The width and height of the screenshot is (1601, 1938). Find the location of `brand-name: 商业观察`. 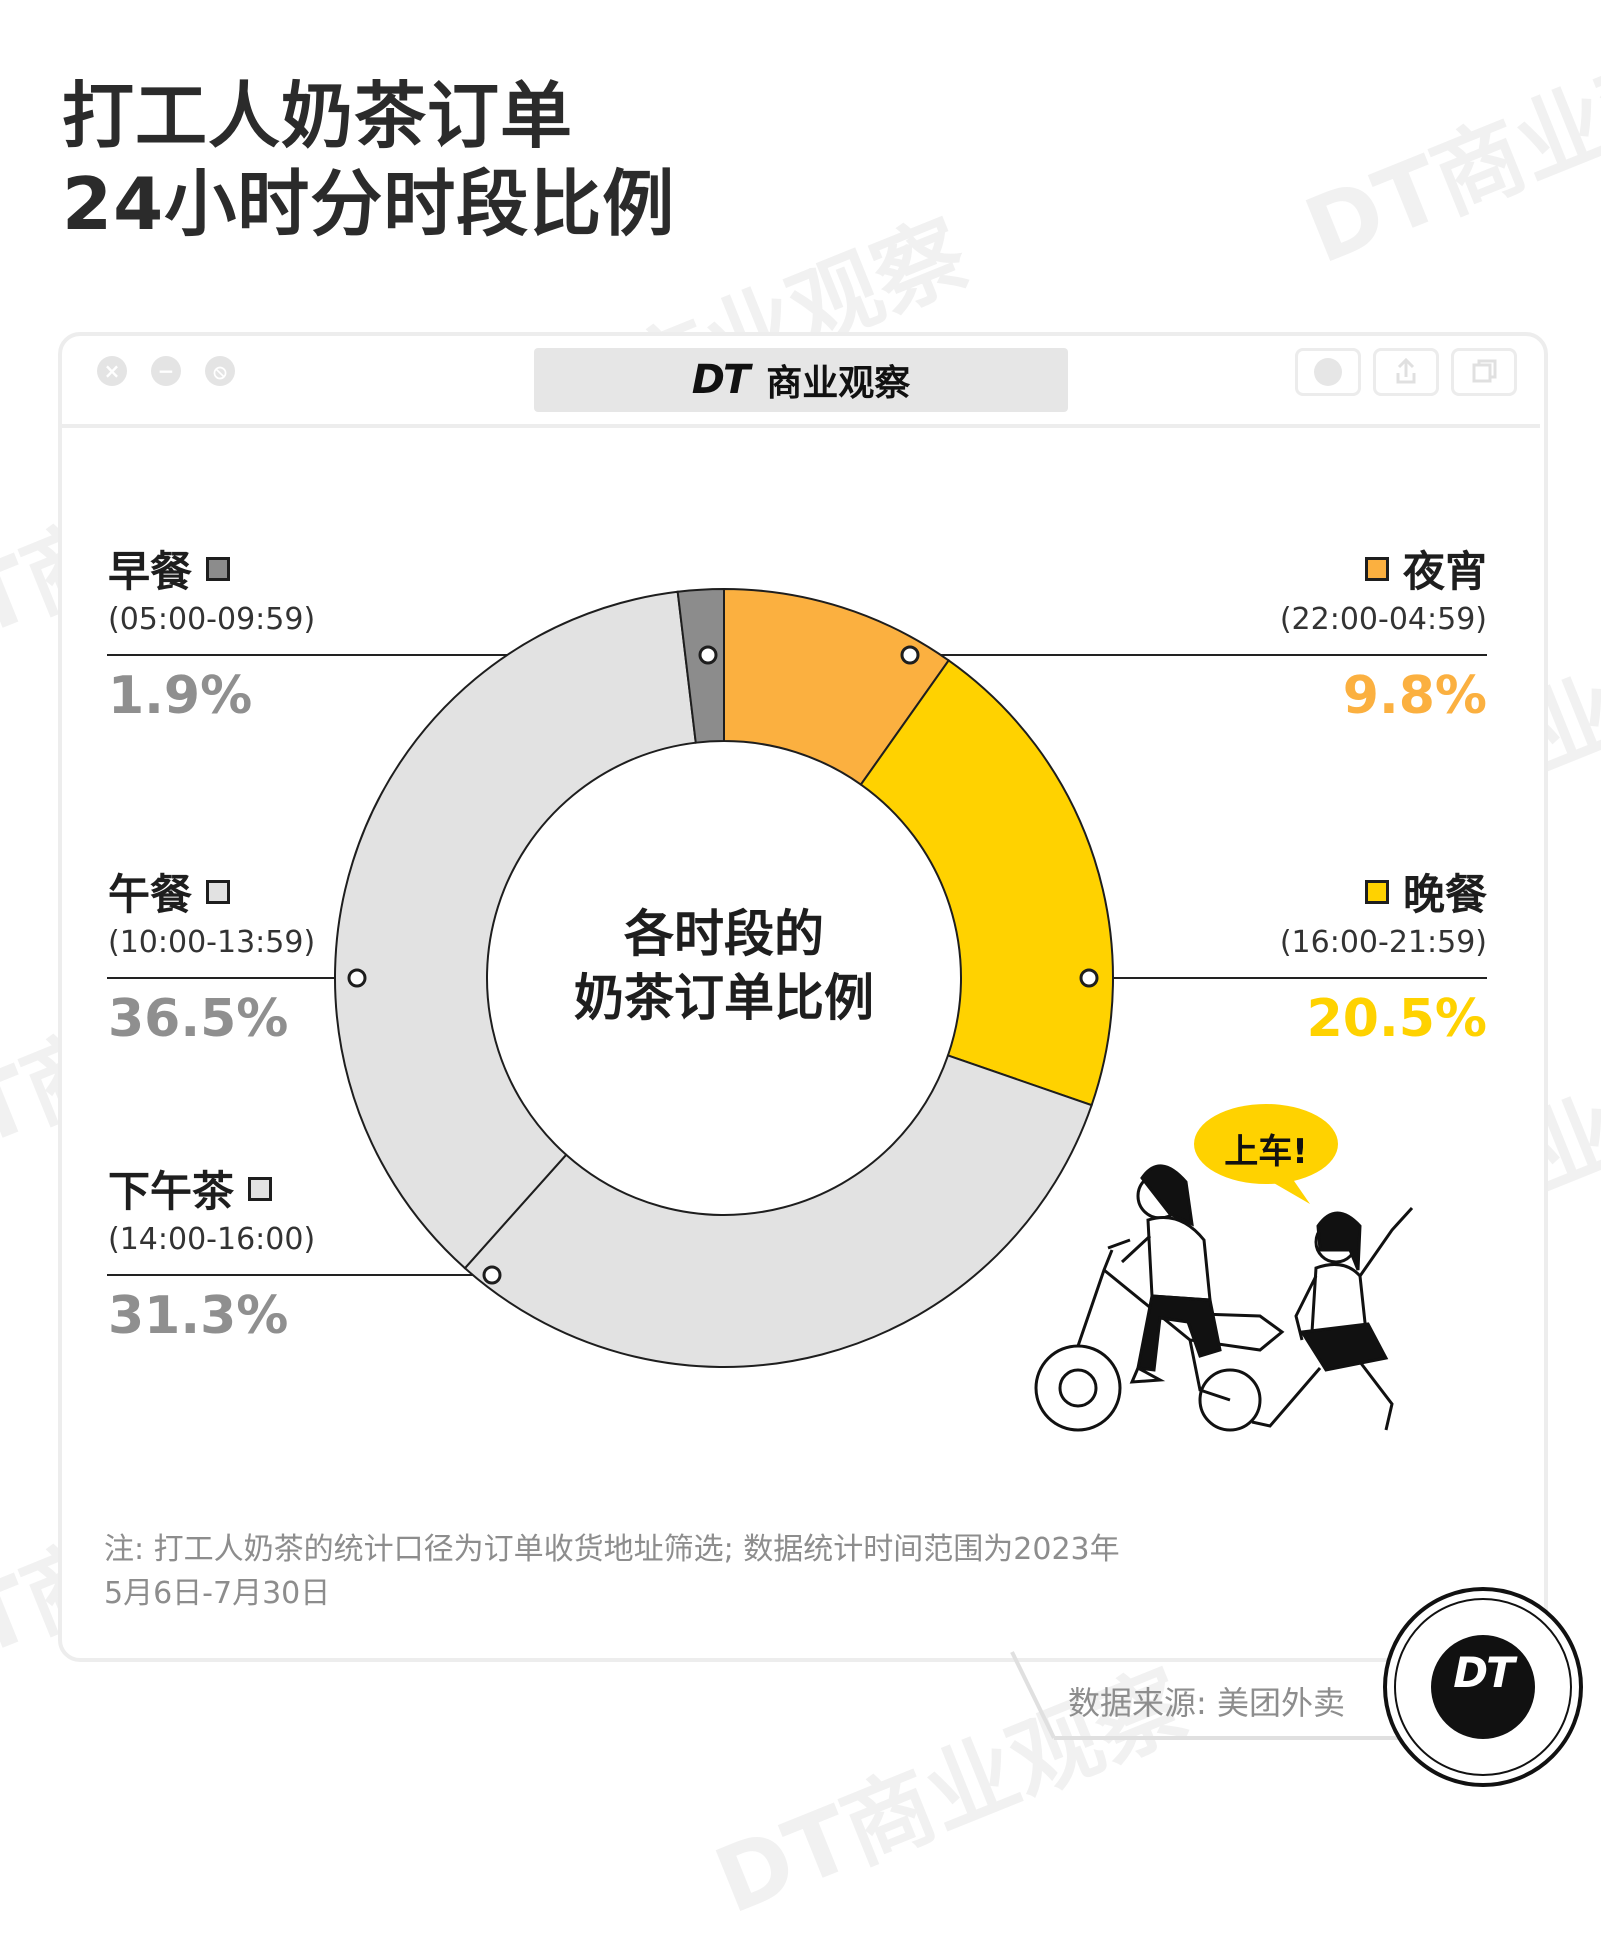

brand-name: 商业观察 is located at coordinates (838, 383).